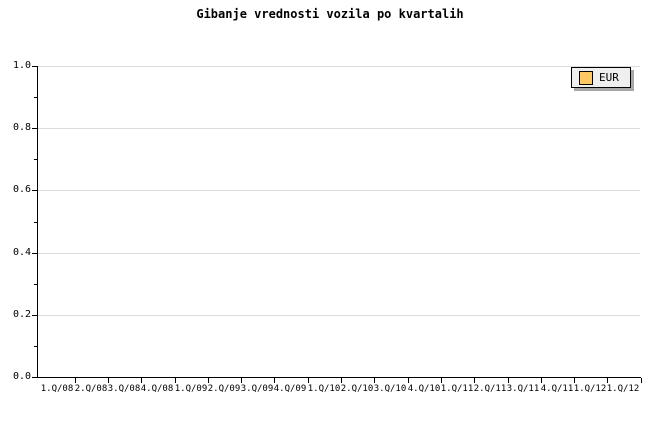  Describe the element at coordinates (290, 389) in the screenshot. I see `x-tick-label: 4.Q/09` at that location.